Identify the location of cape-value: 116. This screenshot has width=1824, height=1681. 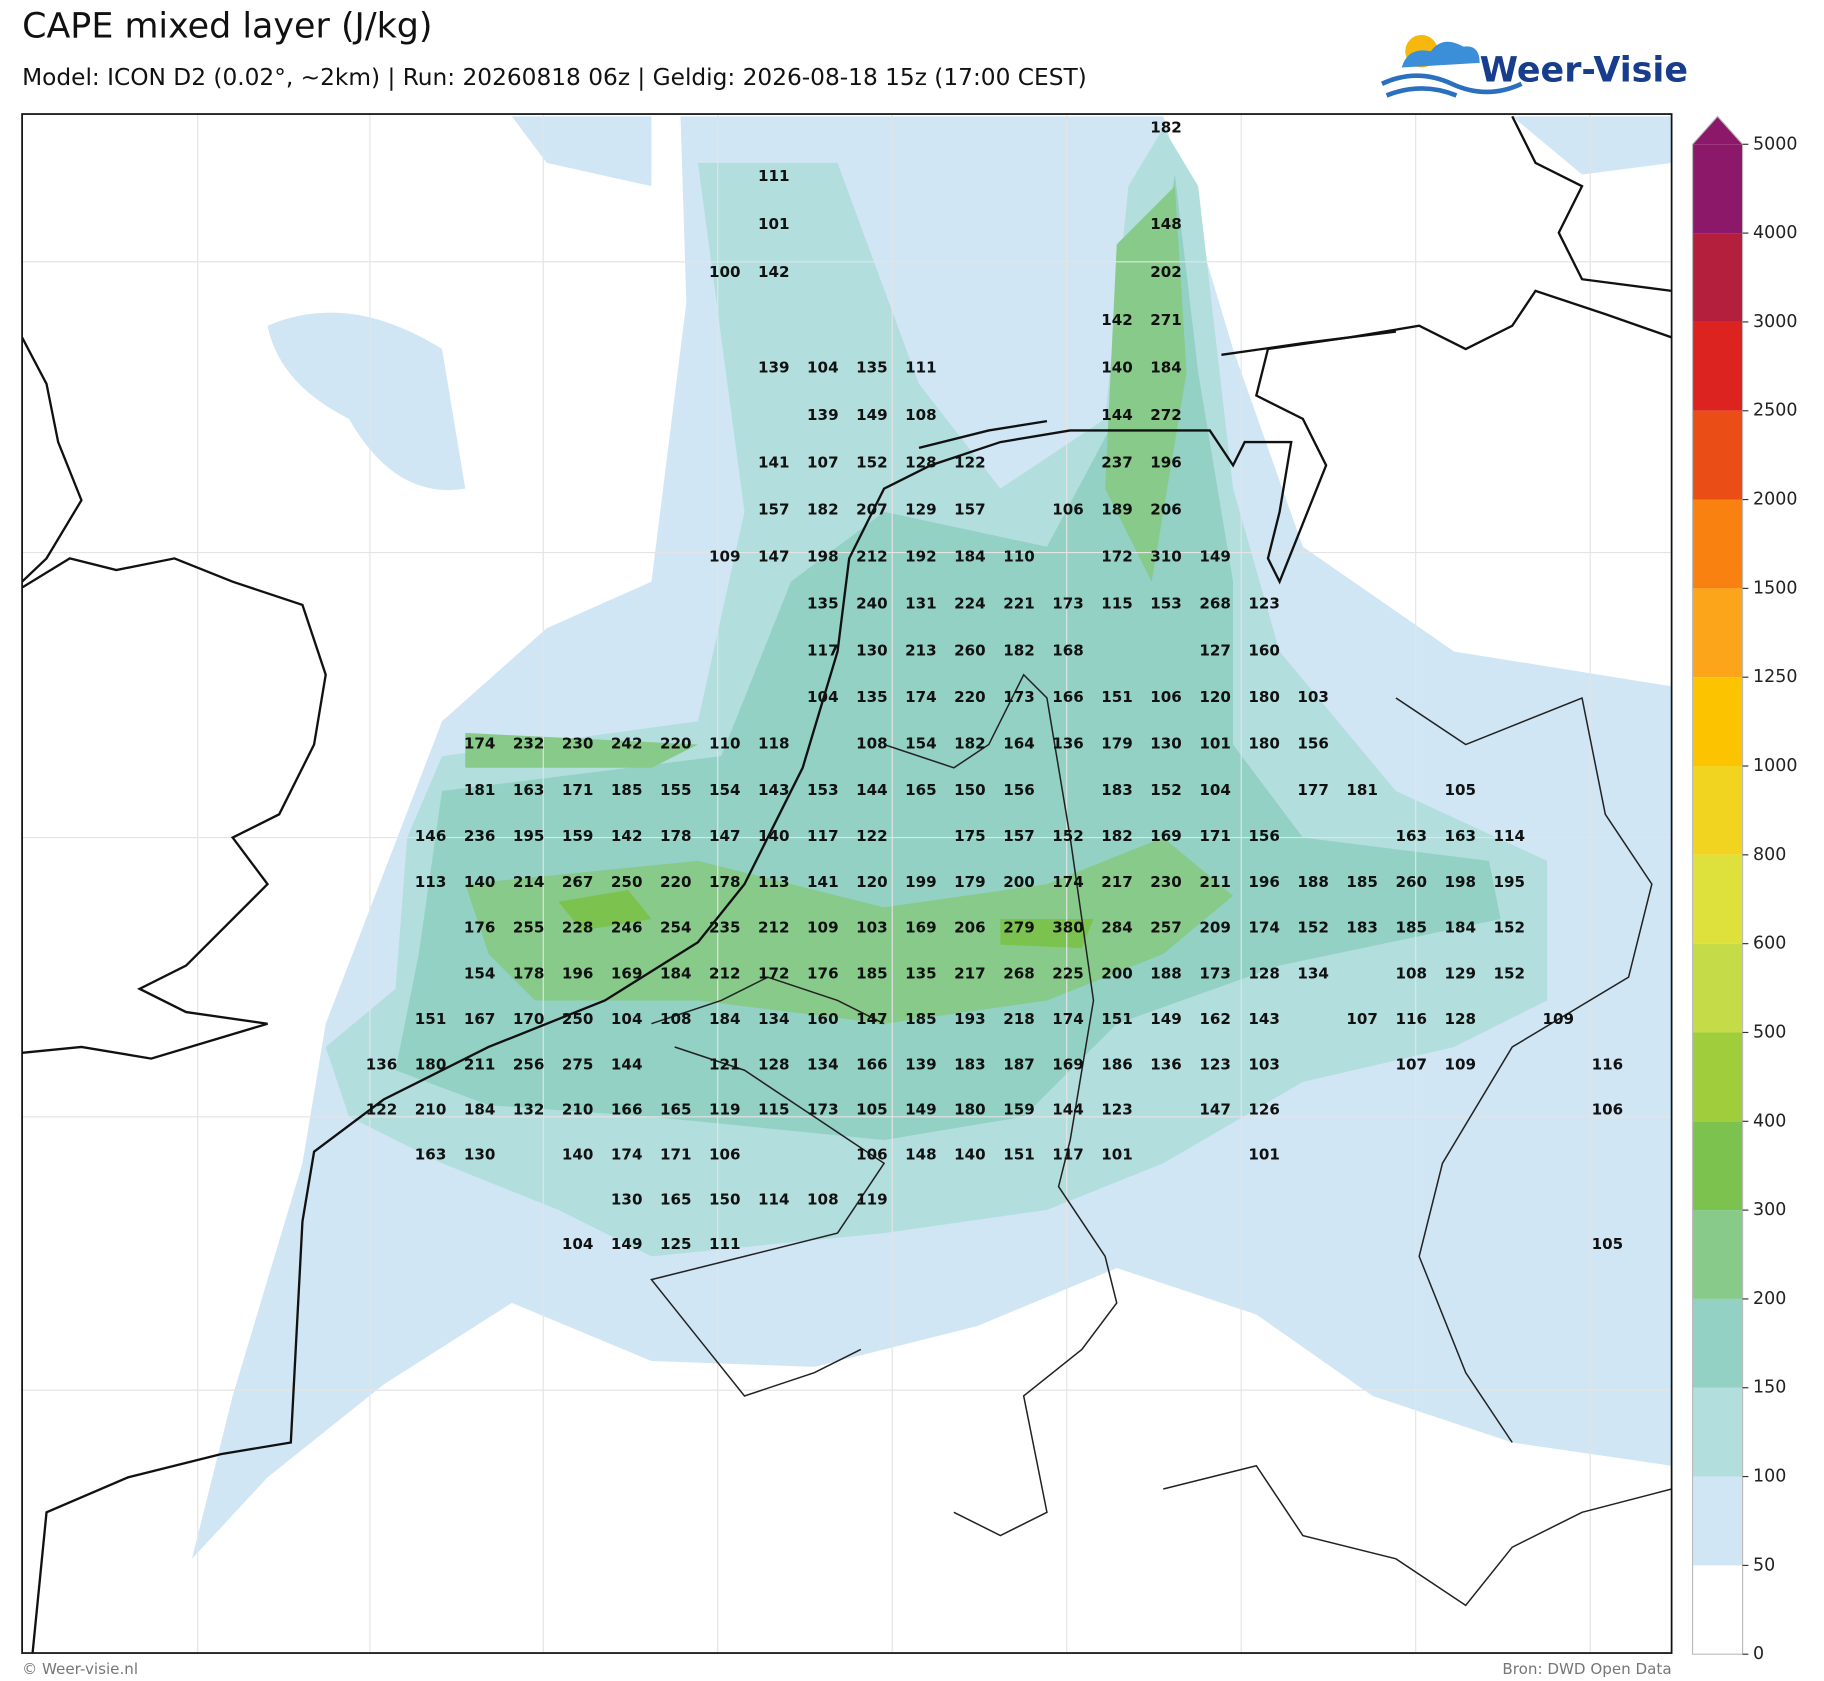
(1411, 1019).